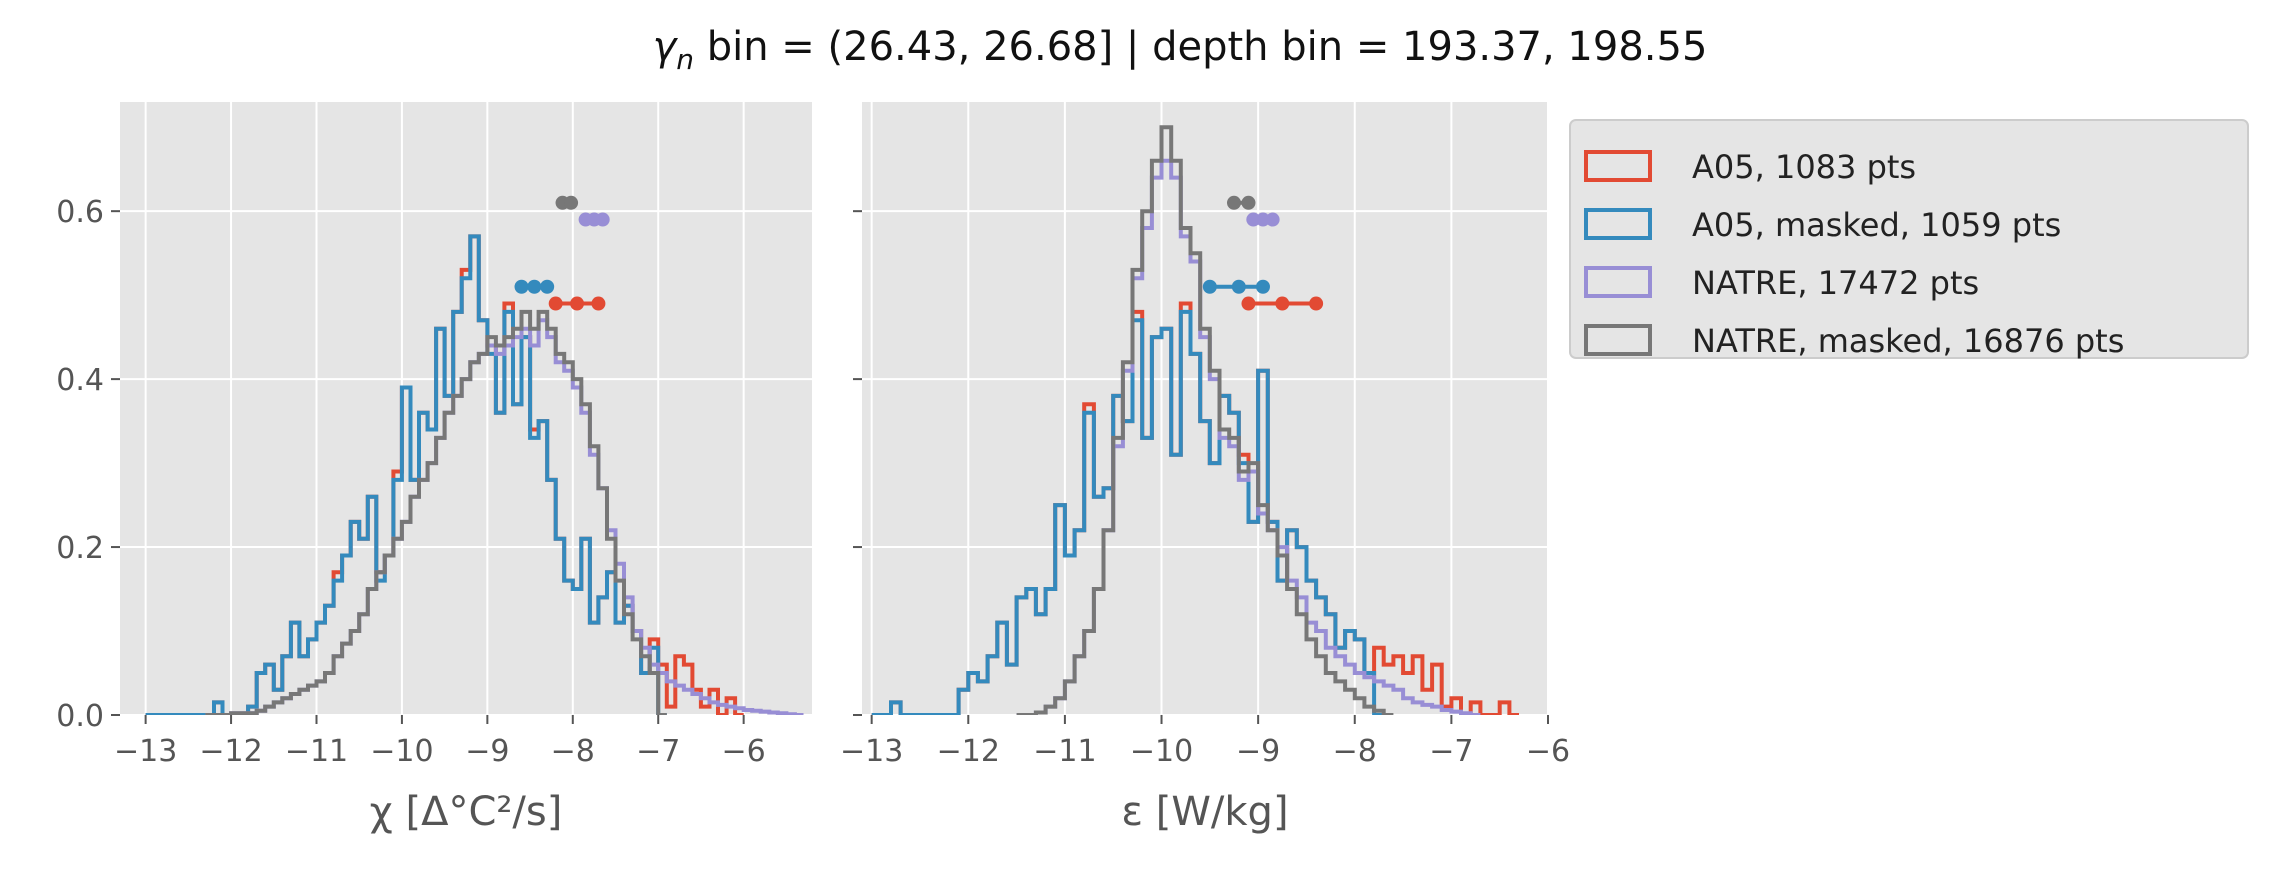 The width and height of the screenshot is (2272, 872). I want to click on y-tick-label: 0.4, so click(80, 380).